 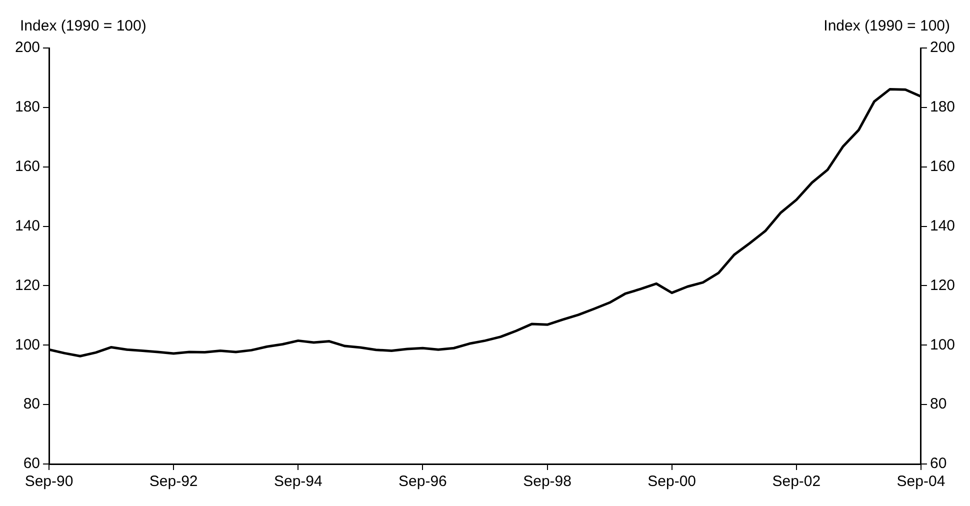 I want to click on y-tick-label: 80, so click(x=31, y=404).